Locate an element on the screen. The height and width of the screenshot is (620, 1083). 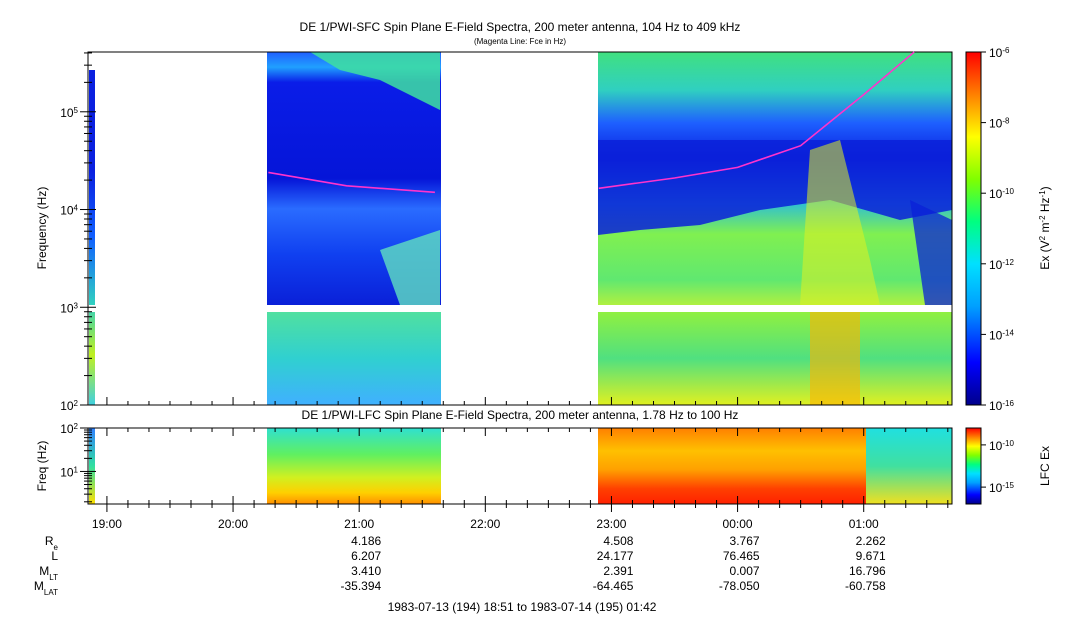
lfc-colorbar-tick-label: 10-15 is located at coordinates (1001, 488).